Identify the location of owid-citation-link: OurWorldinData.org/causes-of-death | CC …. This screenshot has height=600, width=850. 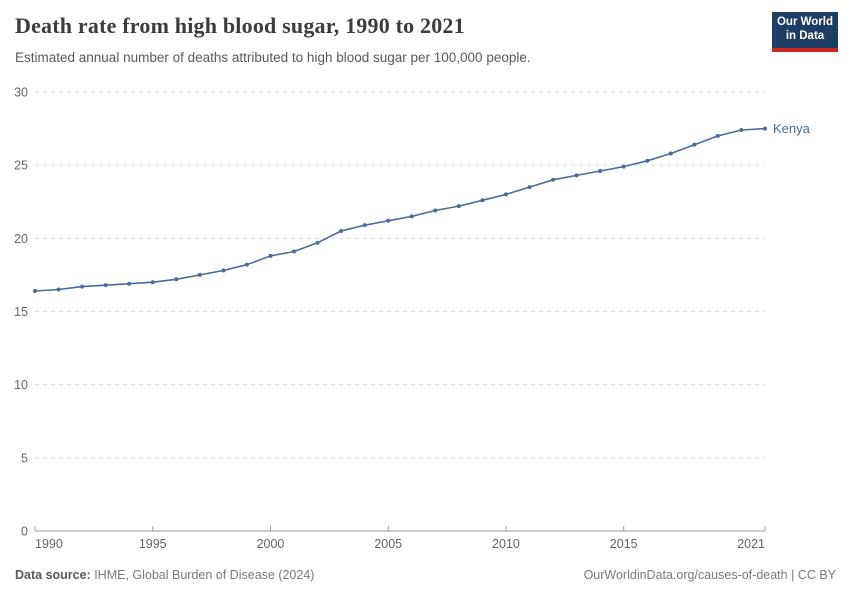
(709, 575).